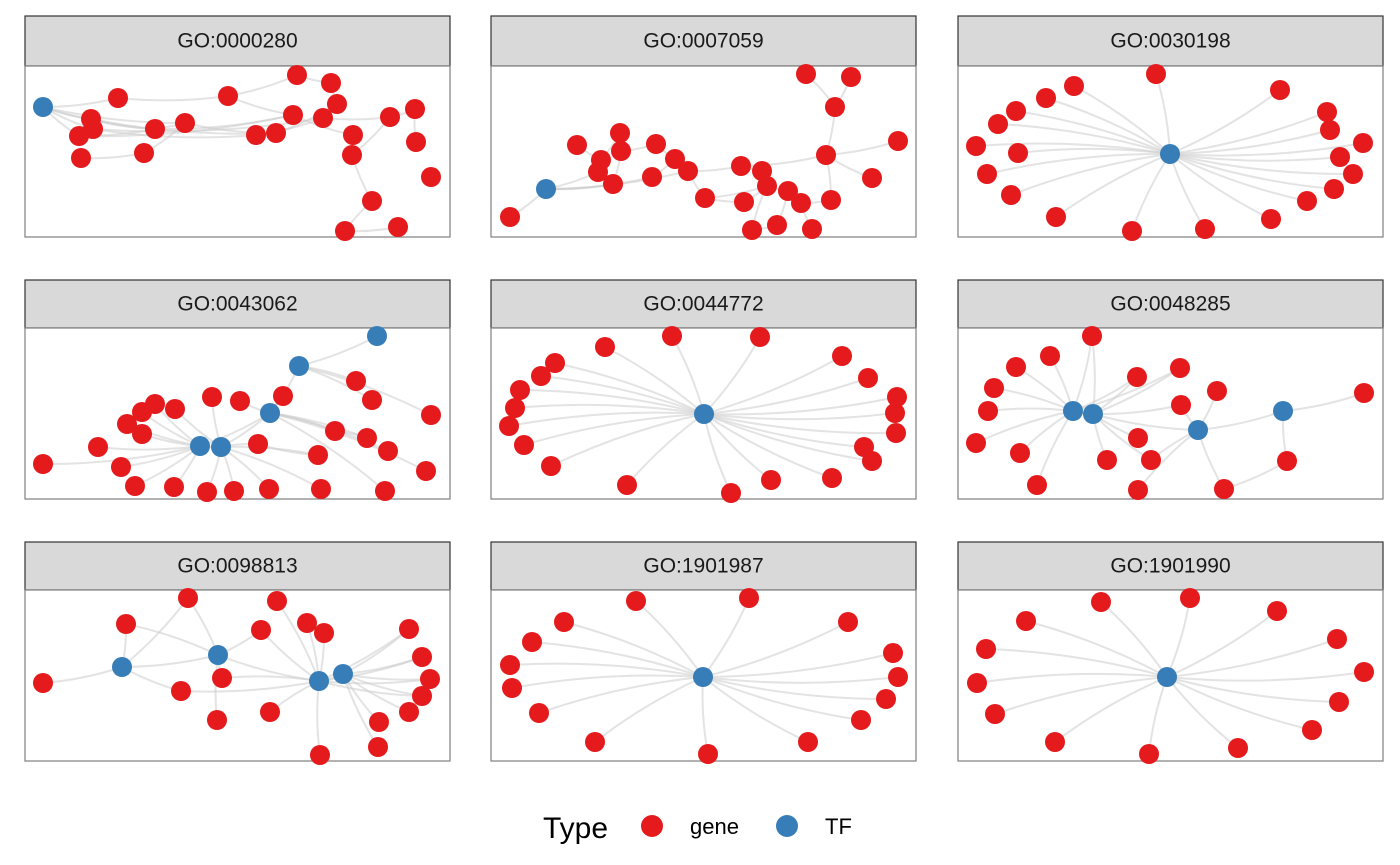 Image resolution: width=1400 pixels, height=865 pixels. Describe the element at coordinates (652, 826) in the screenshot. I see `legend-key-gene` at that location.